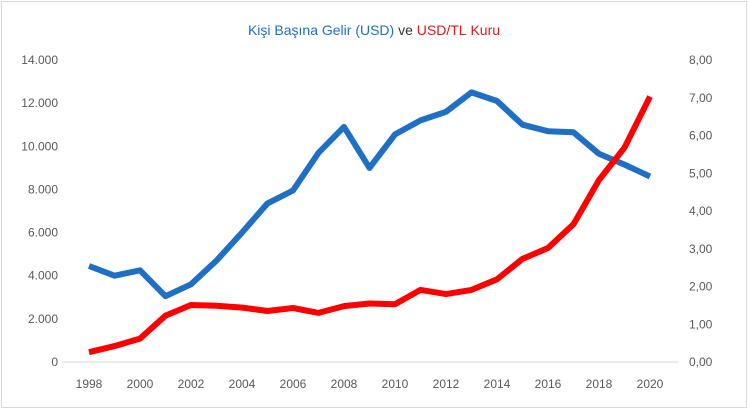 The height and width of the screenshot is (412, 750). What do you see at coordinates (321, 30) in the screenshot?
I see `chart-title-part-0: Kişi Başına Gelir (USD)` at bounding box center [321, 30].